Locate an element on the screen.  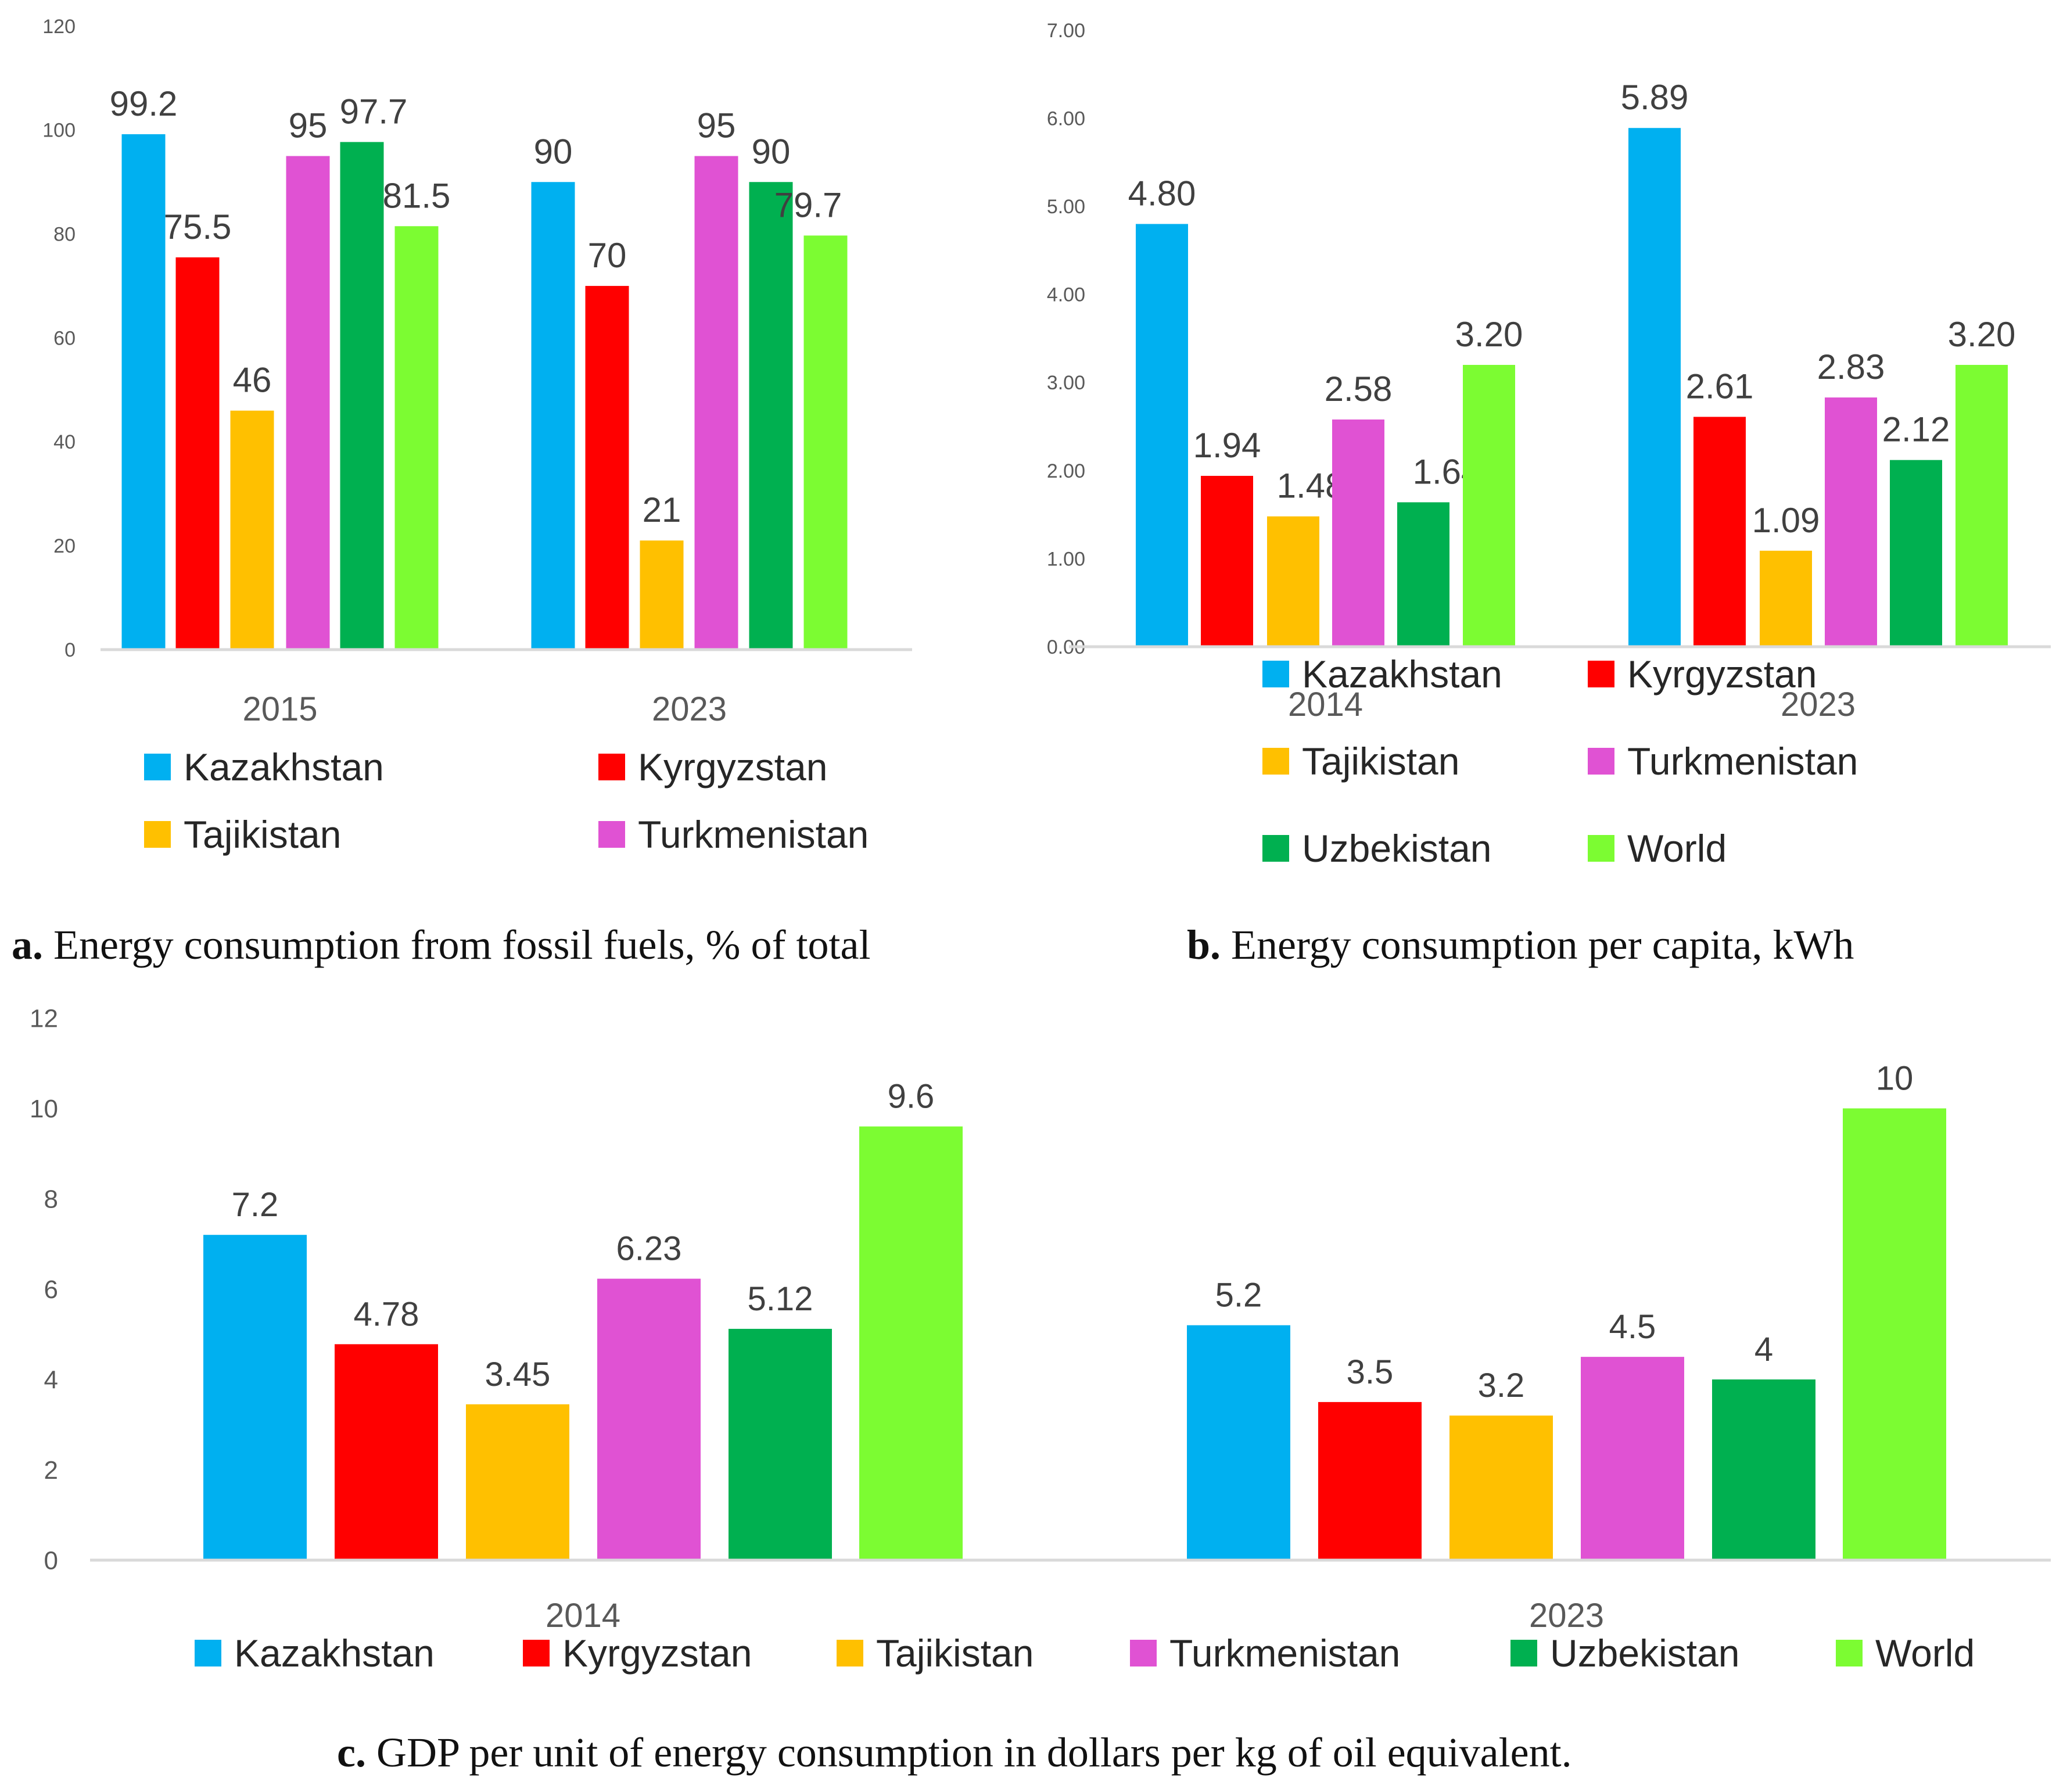
category-label: 2023 is located at coordinates (1566, 1616).